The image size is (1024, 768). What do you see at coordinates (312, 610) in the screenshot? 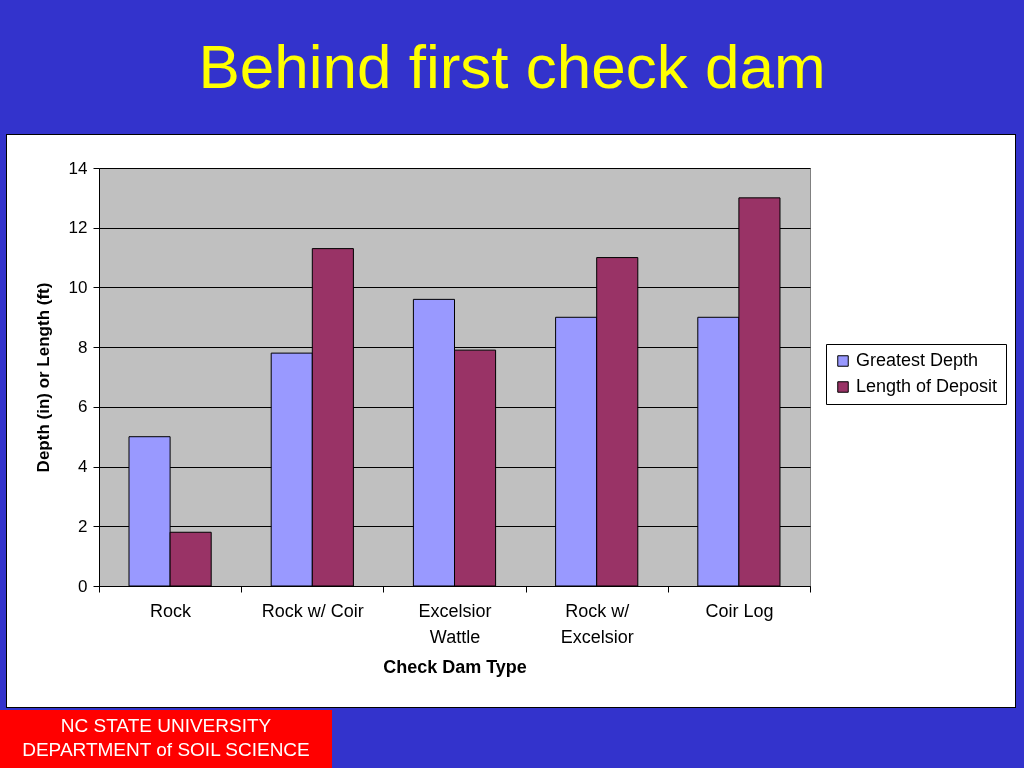
I see `x-tick-label: Rock w/ Coir` at bounding box center [312, 610].